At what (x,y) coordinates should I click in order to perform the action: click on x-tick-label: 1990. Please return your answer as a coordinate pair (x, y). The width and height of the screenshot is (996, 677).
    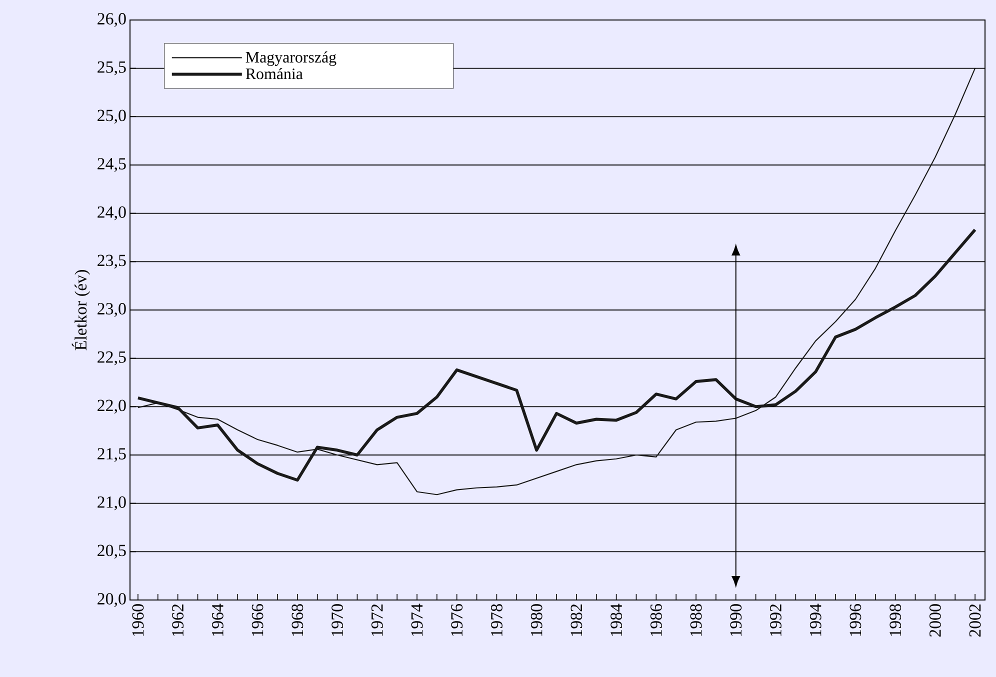
    Looking at the image, I should click on (736, 620).